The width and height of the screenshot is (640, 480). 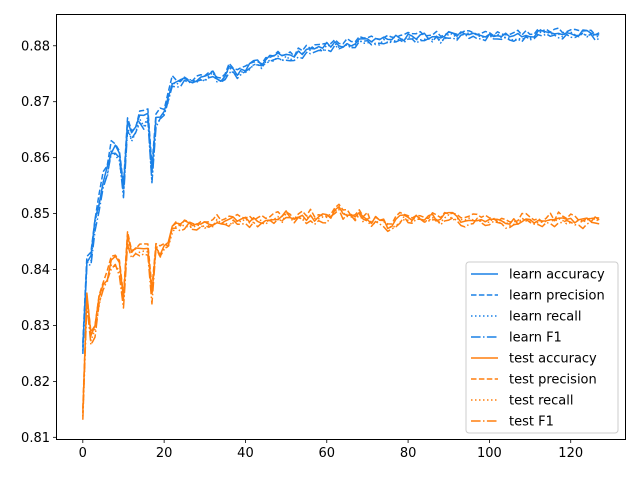 I want to click on y-tick-label: 0.85, so click(x=35, y=214).